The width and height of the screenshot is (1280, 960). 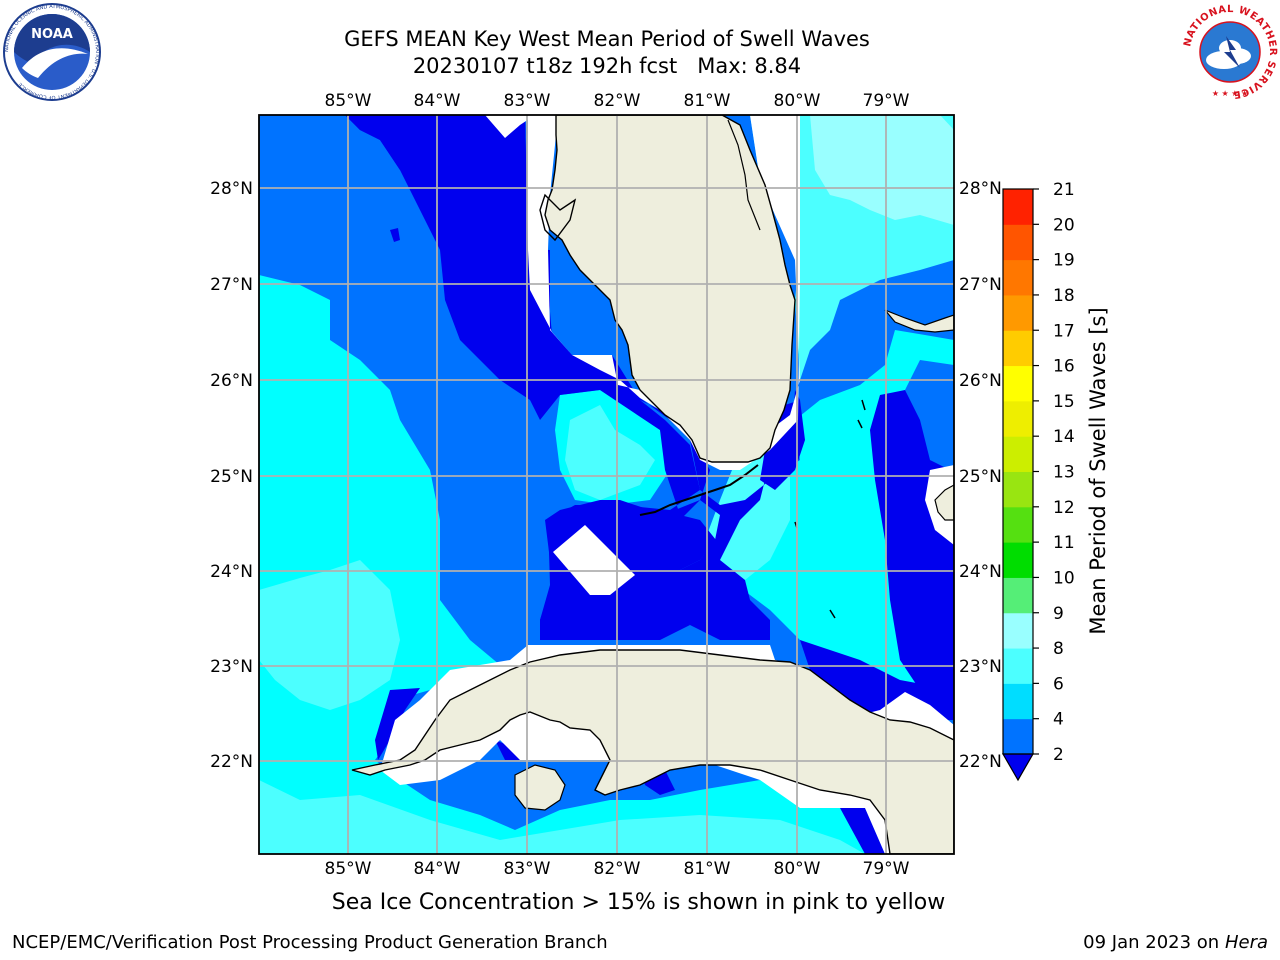 What do you see at coordinates (231, 572) in the screenshot?
I see `lat-label-left: 24°N` at bounding box center [231, 572].